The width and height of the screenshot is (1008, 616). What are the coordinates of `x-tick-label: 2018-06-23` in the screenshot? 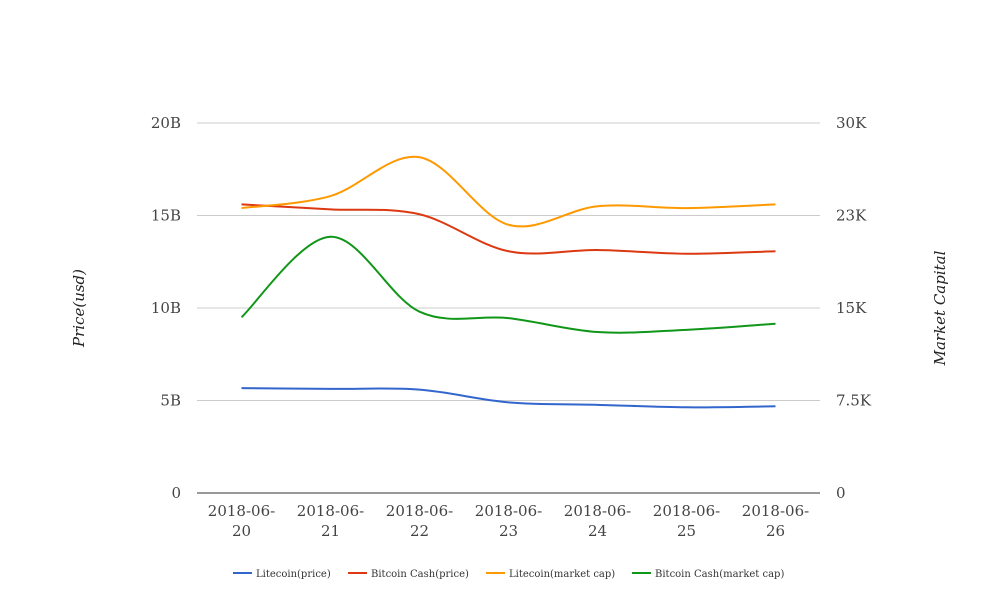 It's located at (508, 521).